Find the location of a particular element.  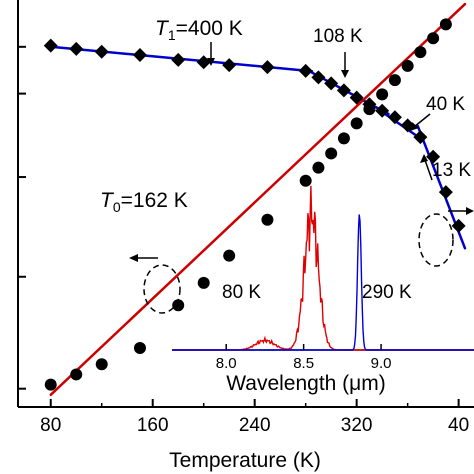

annotation-t1: T1=400 K is located at coordinates (199, 30).